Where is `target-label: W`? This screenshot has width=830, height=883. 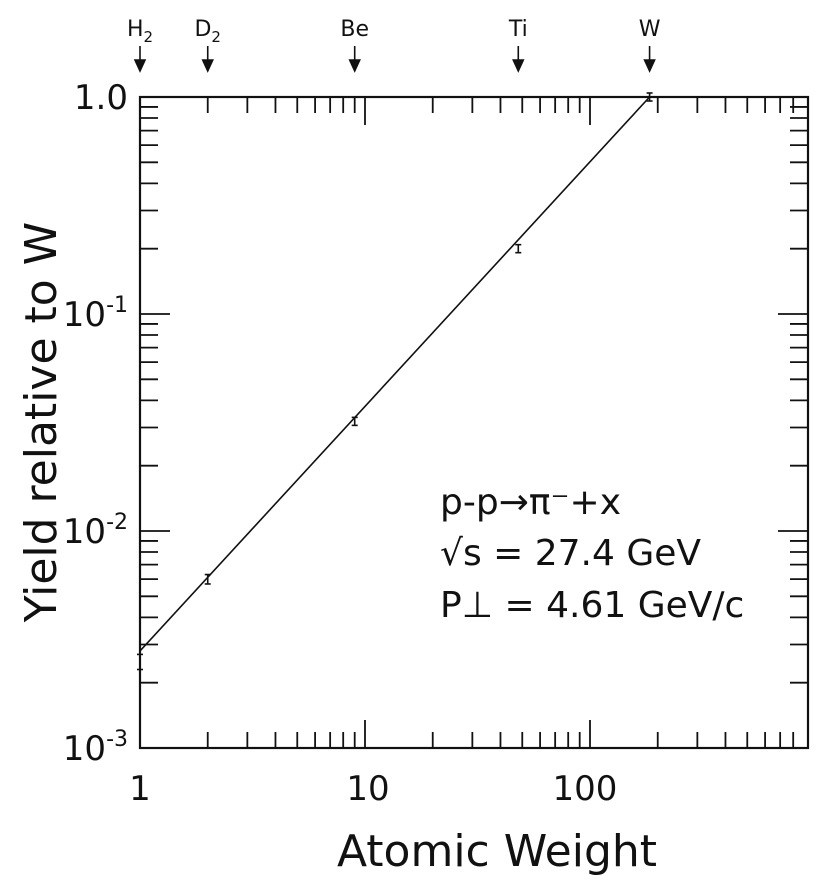 target-label: W is located at coordinates (650, 29).